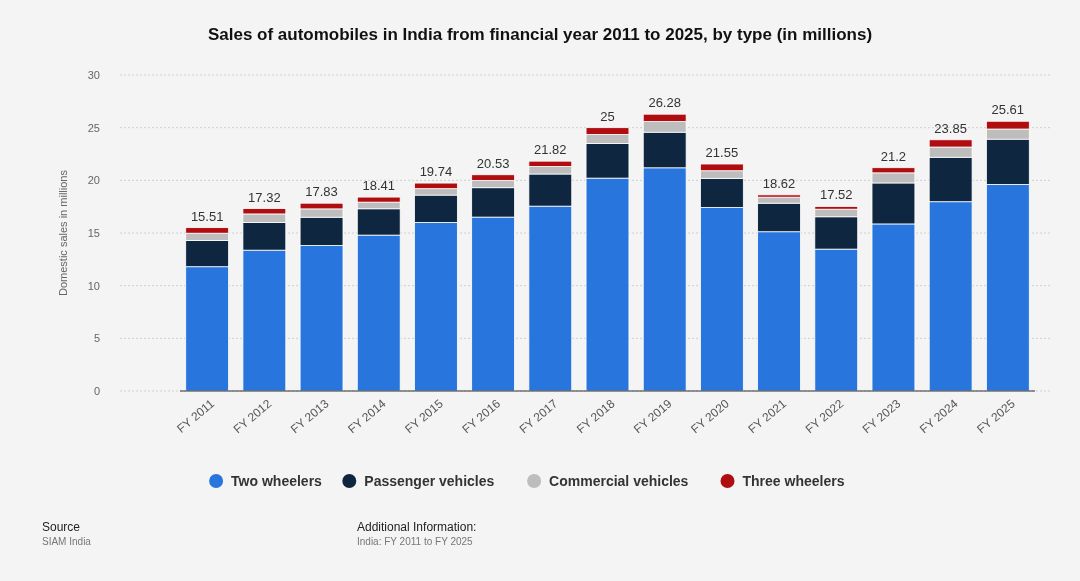 Image resolution: width=1080 pixels, height=581 pixels. I want to click on legend-label: Passenger vehicles, so click(429, 481).